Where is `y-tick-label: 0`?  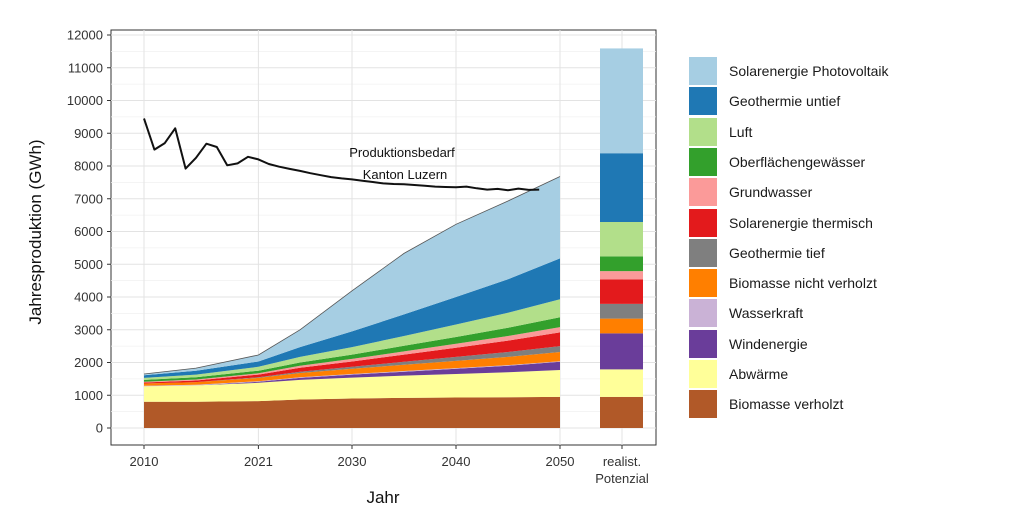 y-tick-label: 0 is located at coordinates (99, 428).